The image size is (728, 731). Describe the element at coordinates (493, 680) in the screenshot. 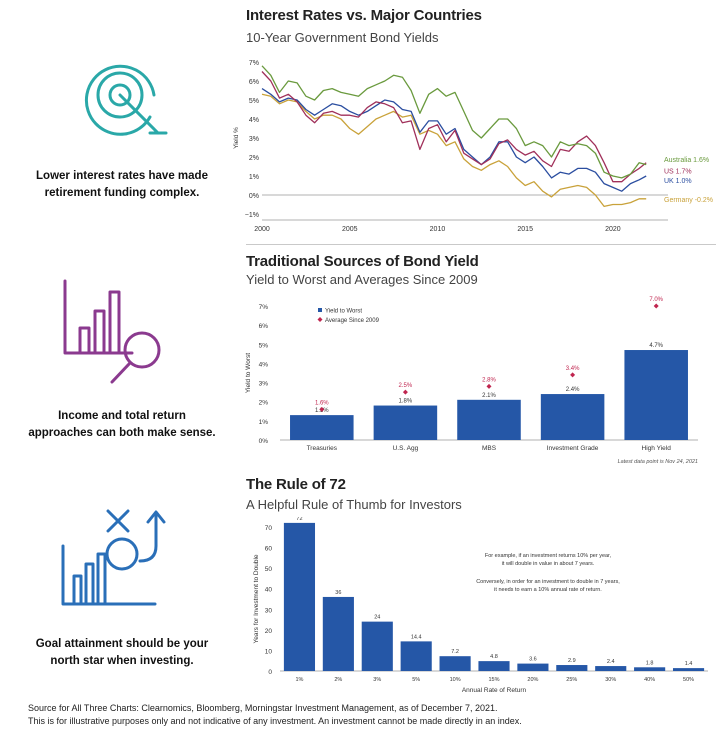

I see `x-tick-label: 15%` at that location.